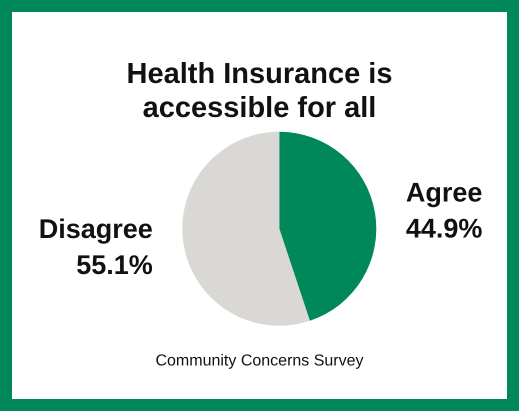  What do you see at coordinates (114, 265) in the screenshot?
I see `data-label: 55.1%` at bounding box center [114, 265].